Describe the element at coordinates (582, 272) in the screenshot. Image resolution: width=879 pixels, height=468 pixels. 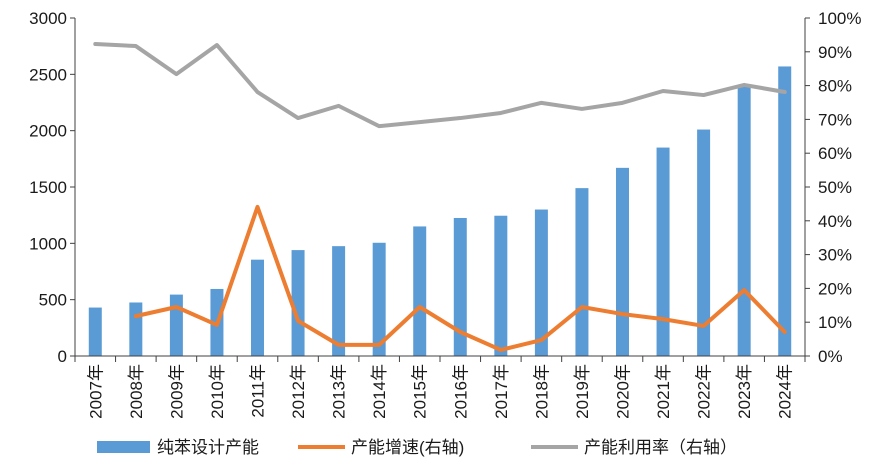
I see `capacity-bar-2019` at that location.